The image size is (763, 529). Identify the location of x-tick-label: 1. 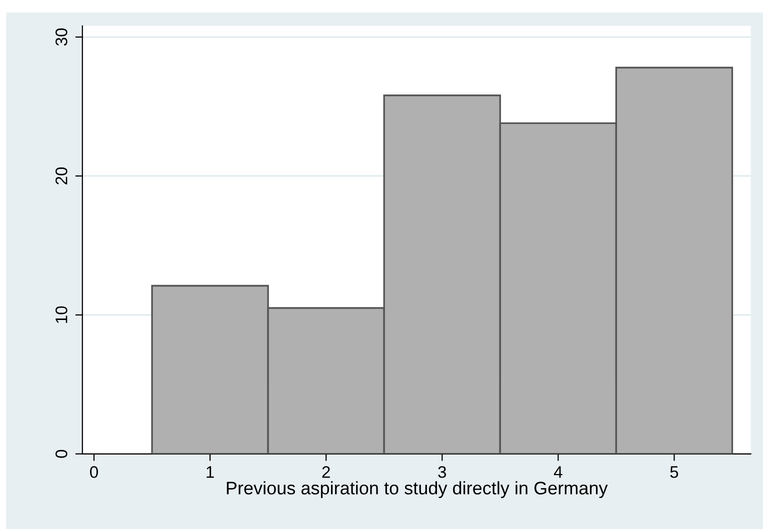
(210, 472).